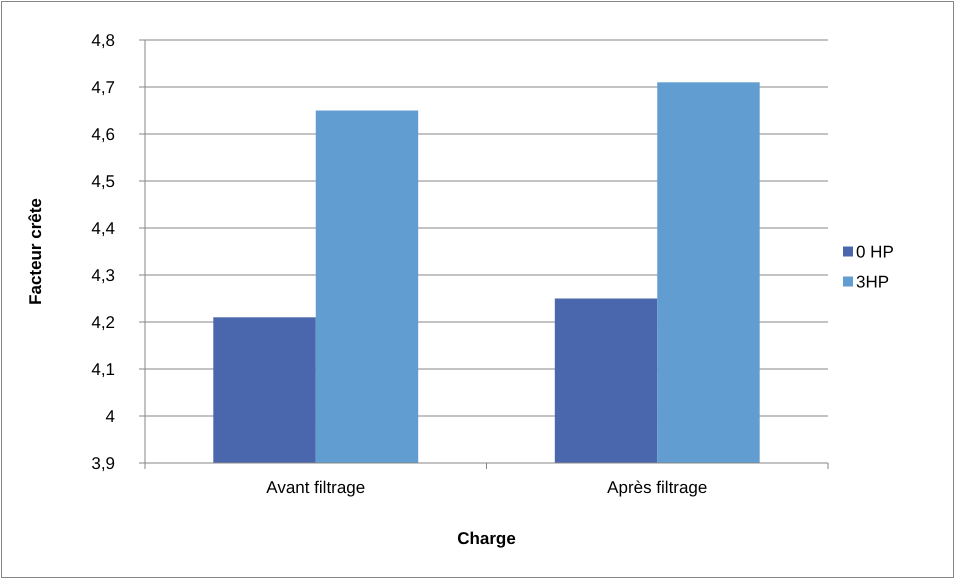  I want to click on y-tick-label: 4,7, so click(103, 87).